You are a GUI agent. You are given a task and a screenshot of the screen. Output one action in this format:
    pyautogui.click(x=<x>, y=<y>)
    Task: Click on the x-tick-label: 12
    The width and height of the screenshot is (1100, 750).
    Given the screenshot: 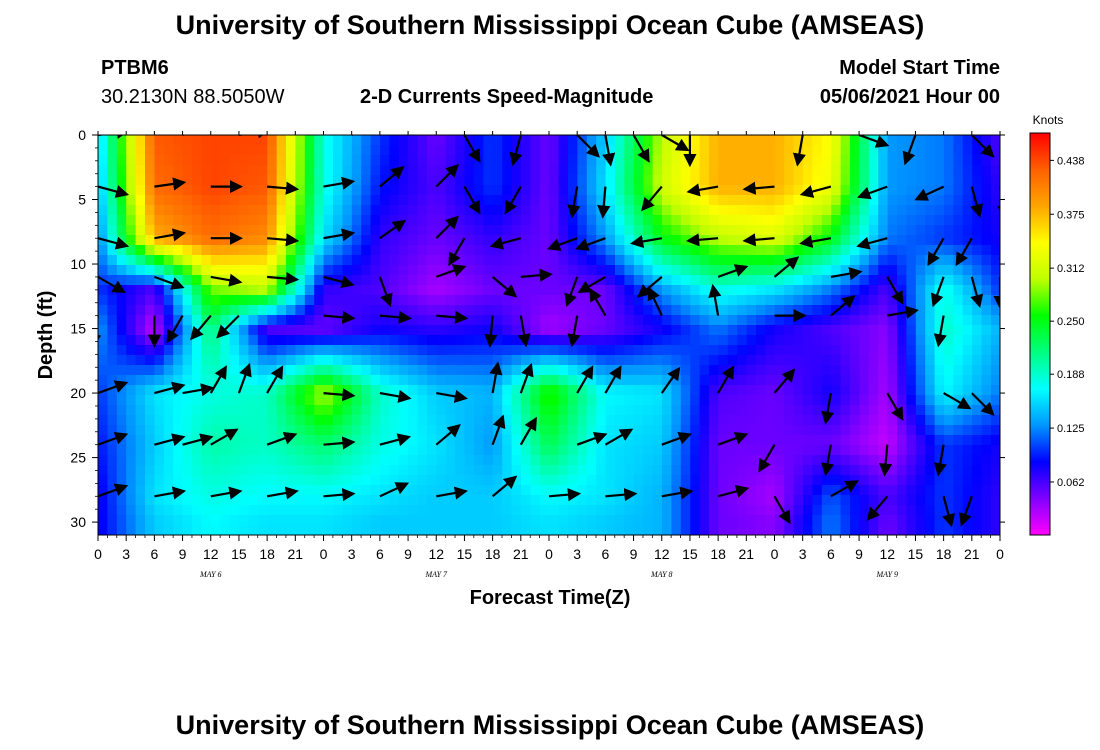 What is the action you would take?
    pyautogui.click(x=436, y=554)
    